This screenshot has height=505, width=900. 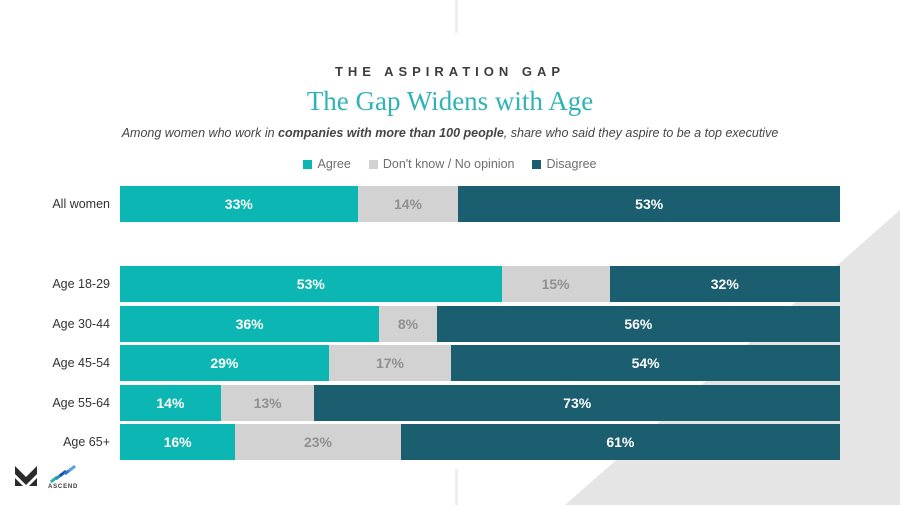 What do you see at coordinates (373, 164) in the screenshot?
I see `legend-swatch-dont-know` at bounding box center [373, 164].